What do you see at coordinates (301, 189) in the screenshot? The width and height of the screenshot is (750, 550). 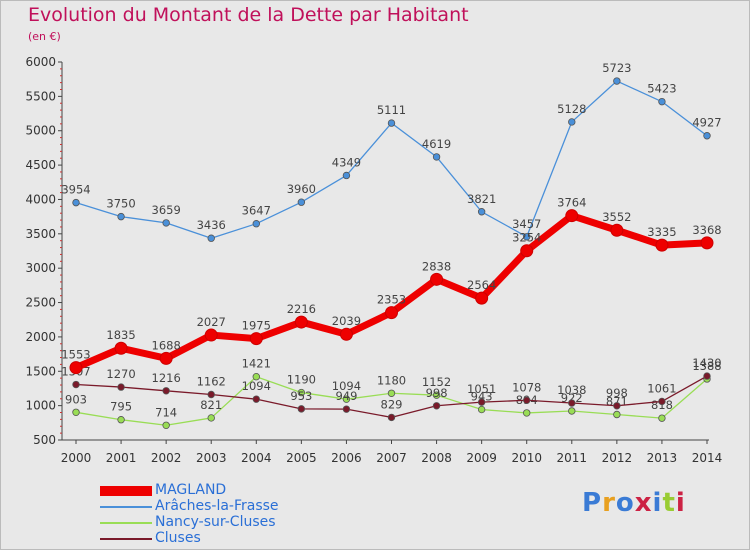 I see `data-label: 3960` at bounding box center [301, 189].